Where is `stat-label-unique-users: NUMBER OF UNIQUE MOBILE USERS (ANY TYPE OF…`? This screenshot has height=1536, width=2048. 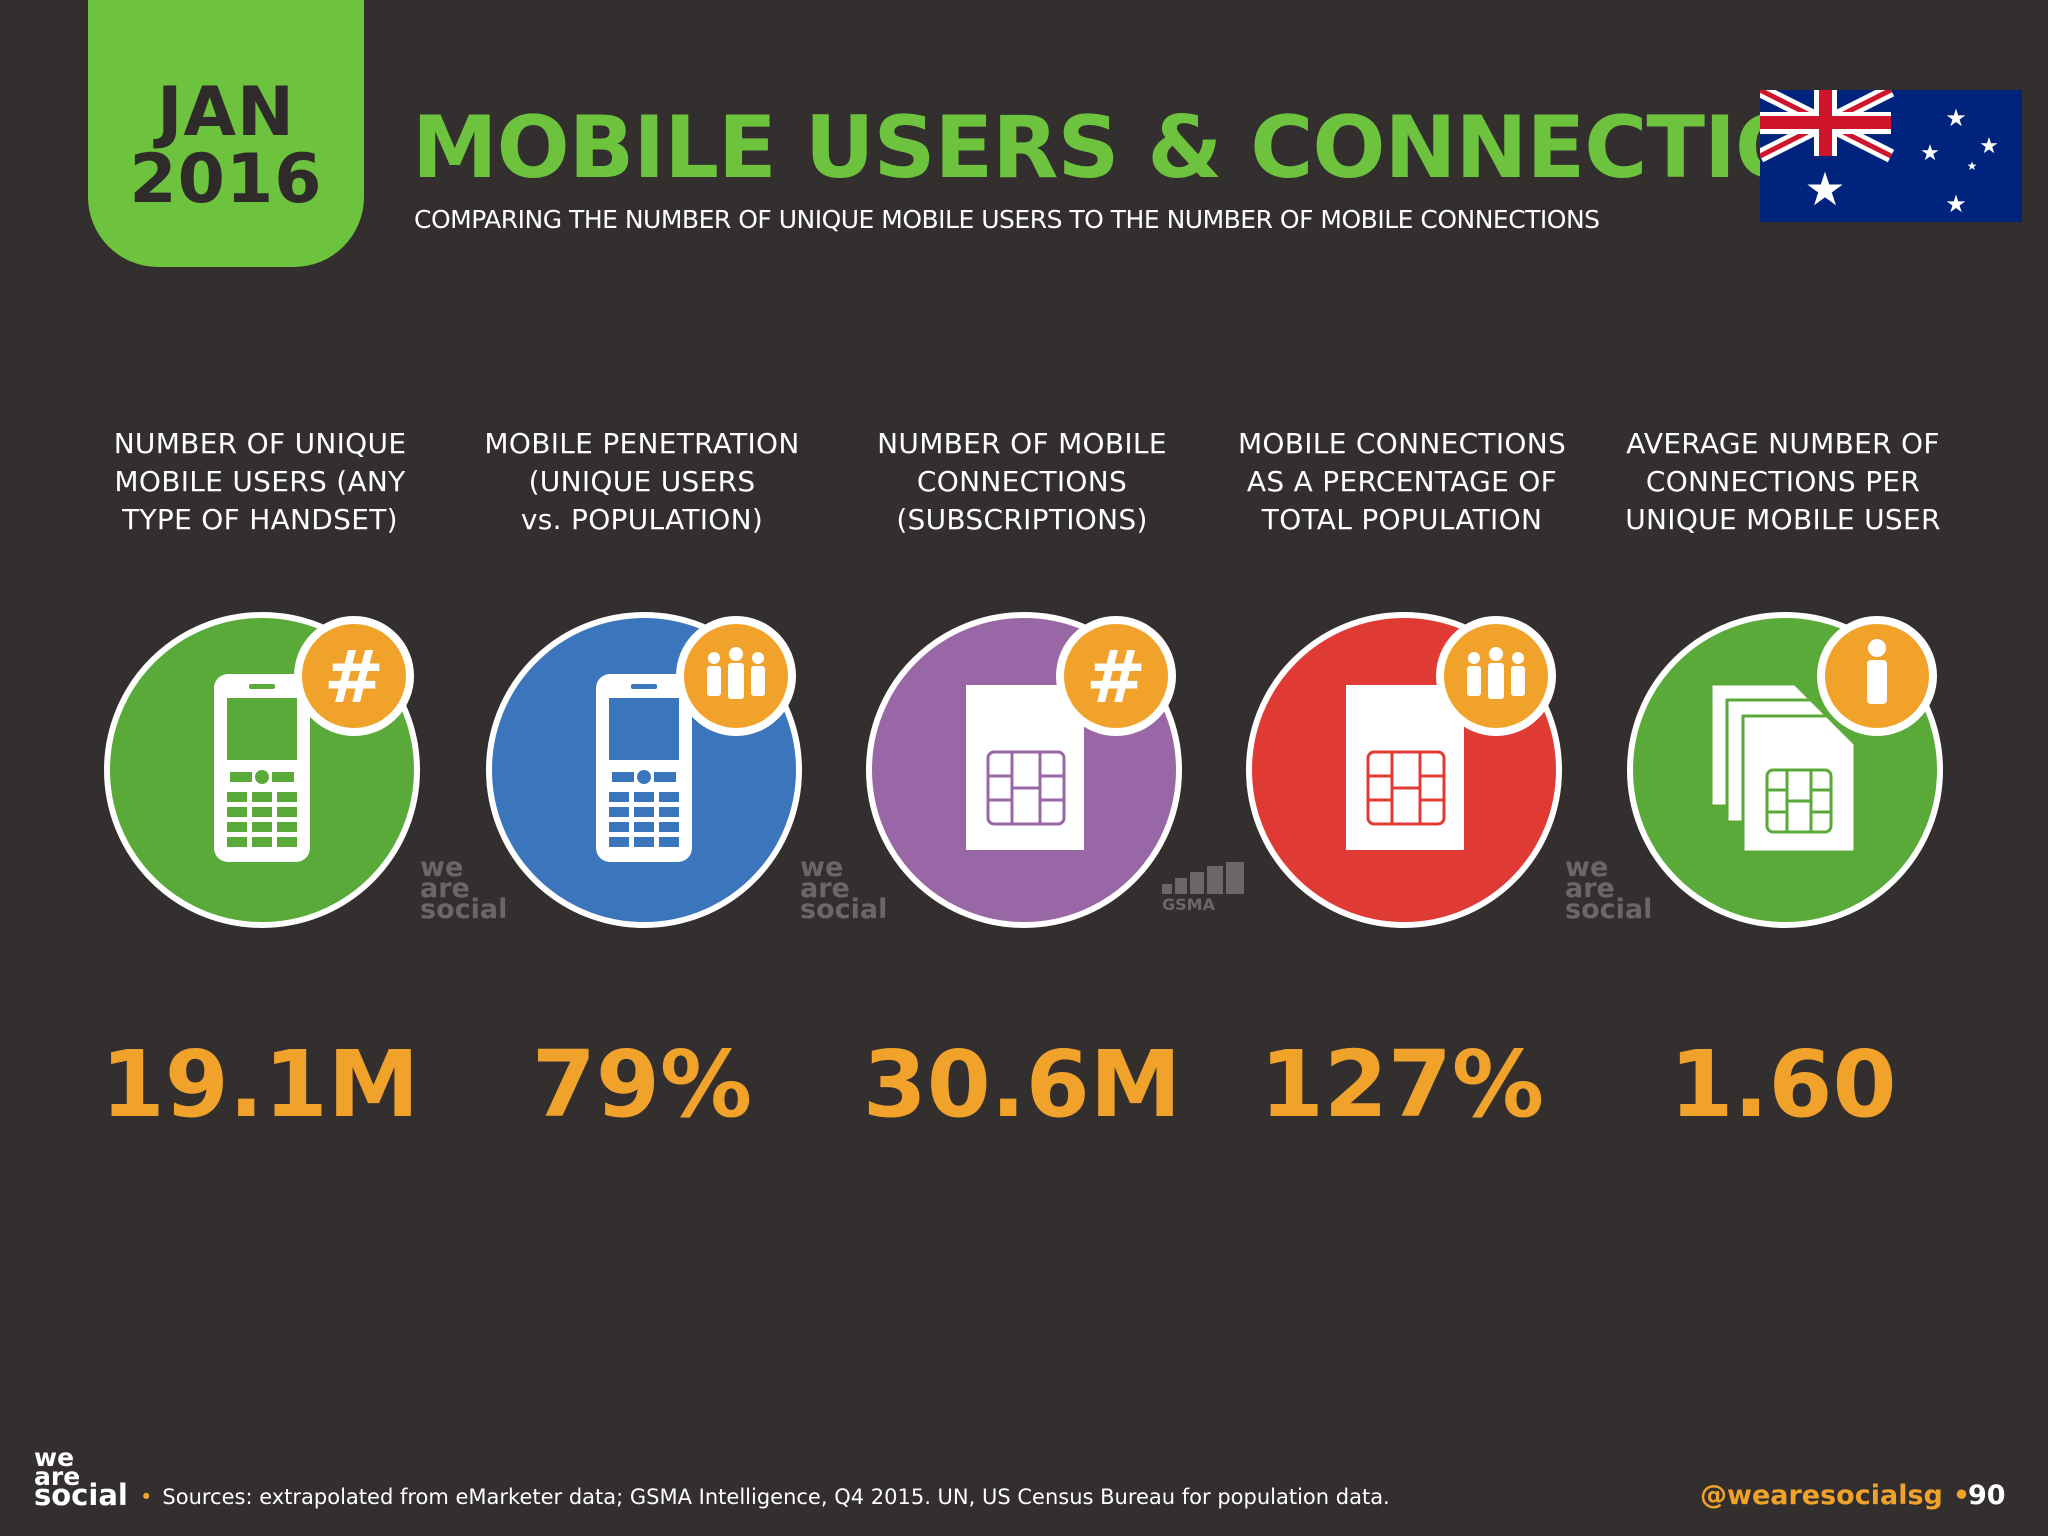 stat-label-unique-users: NUMBER OF UNIQUE MOBILE USERS (ANY TYPE OF… is located at coordinates (260, 481).